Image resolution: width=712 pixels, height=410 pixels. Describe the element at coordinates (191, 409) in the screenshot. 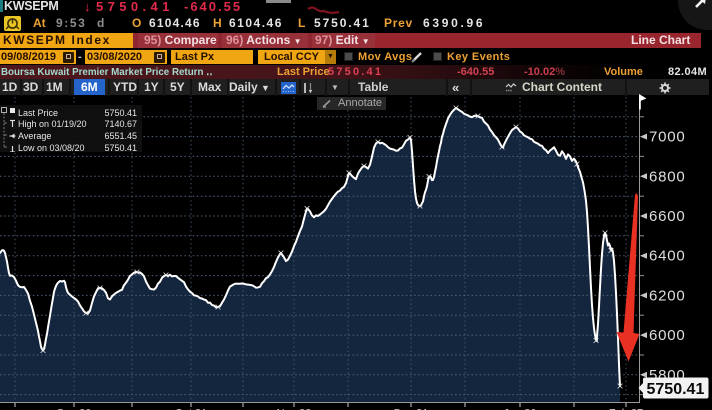

I see `svg-text: Oct 31` at that location.